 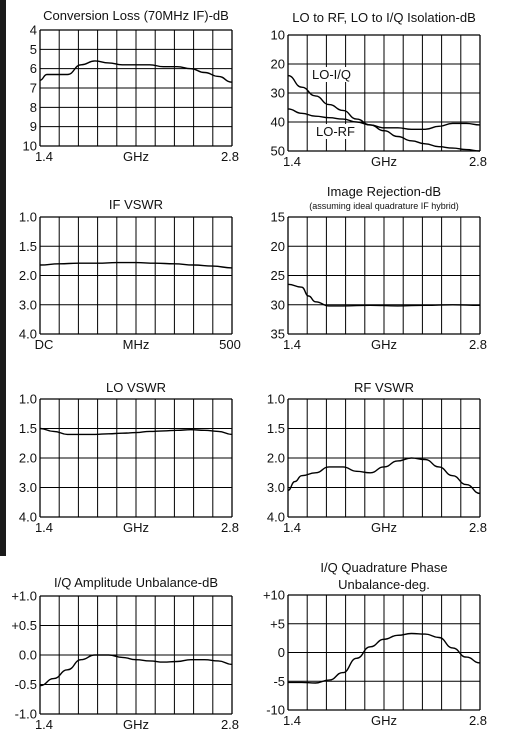 I want to click on chart-panel: RF VSWR 1.0 1.5 2.0 3.0 4.01.4 GHz 2.8, so click(x=377, y=457).